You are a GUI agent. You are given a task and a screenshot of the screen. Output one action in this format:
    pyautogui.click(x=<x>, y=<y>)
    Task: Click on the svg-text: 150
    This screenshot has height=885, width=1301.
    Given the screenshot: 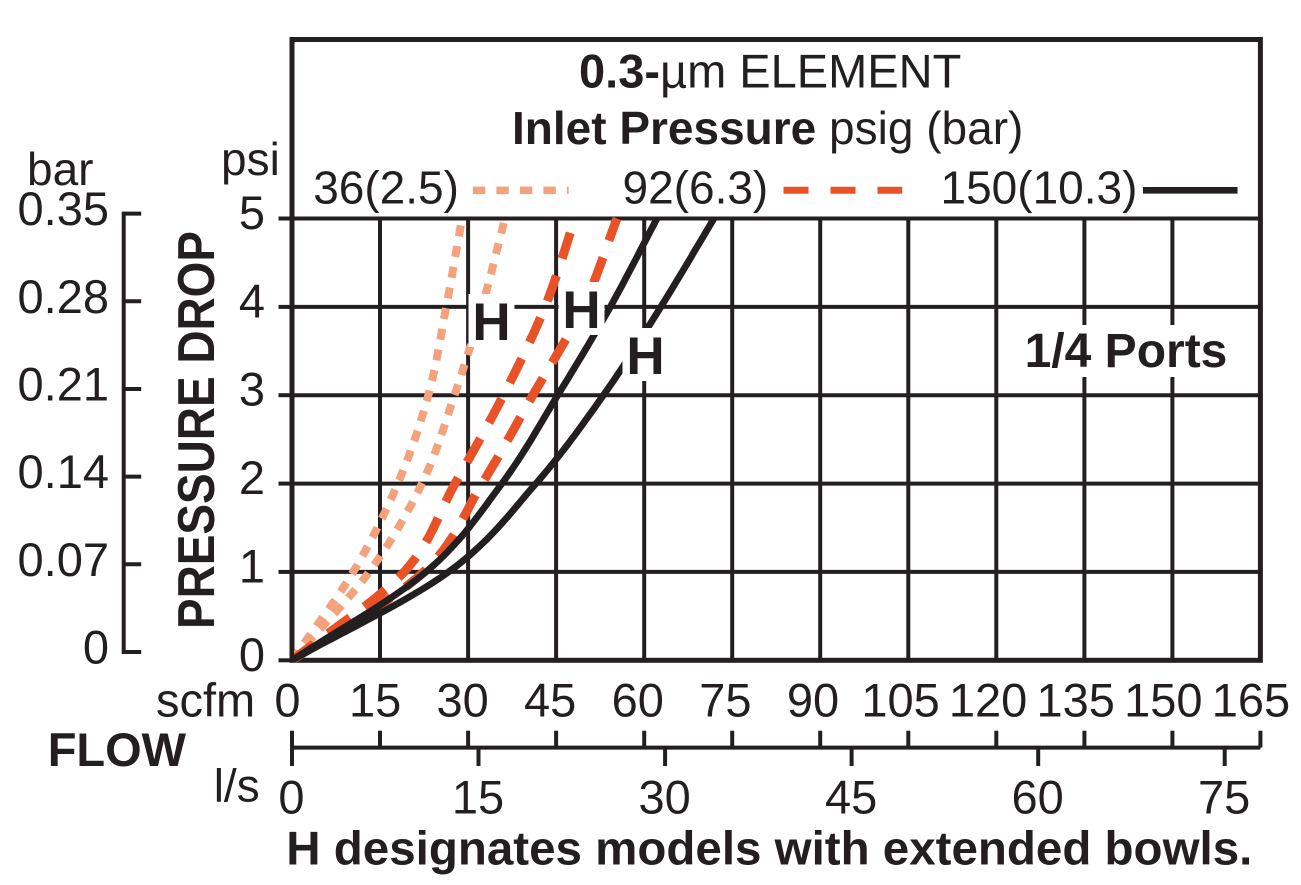 What is the action you would take?
    pyautogui.click(x=1163, y=700)
    